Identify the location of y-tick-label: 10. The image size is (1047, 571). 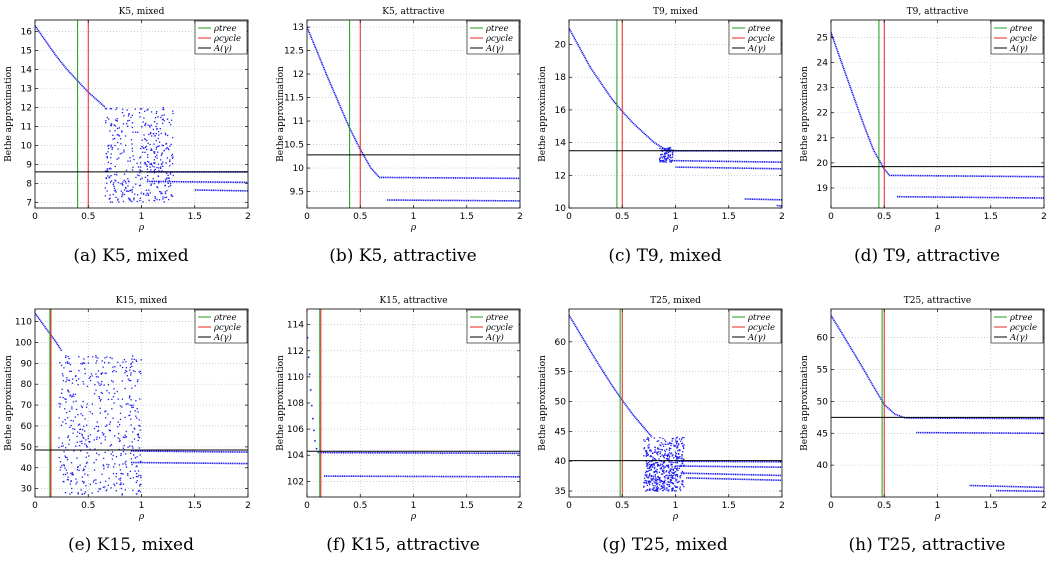
(299, 169).